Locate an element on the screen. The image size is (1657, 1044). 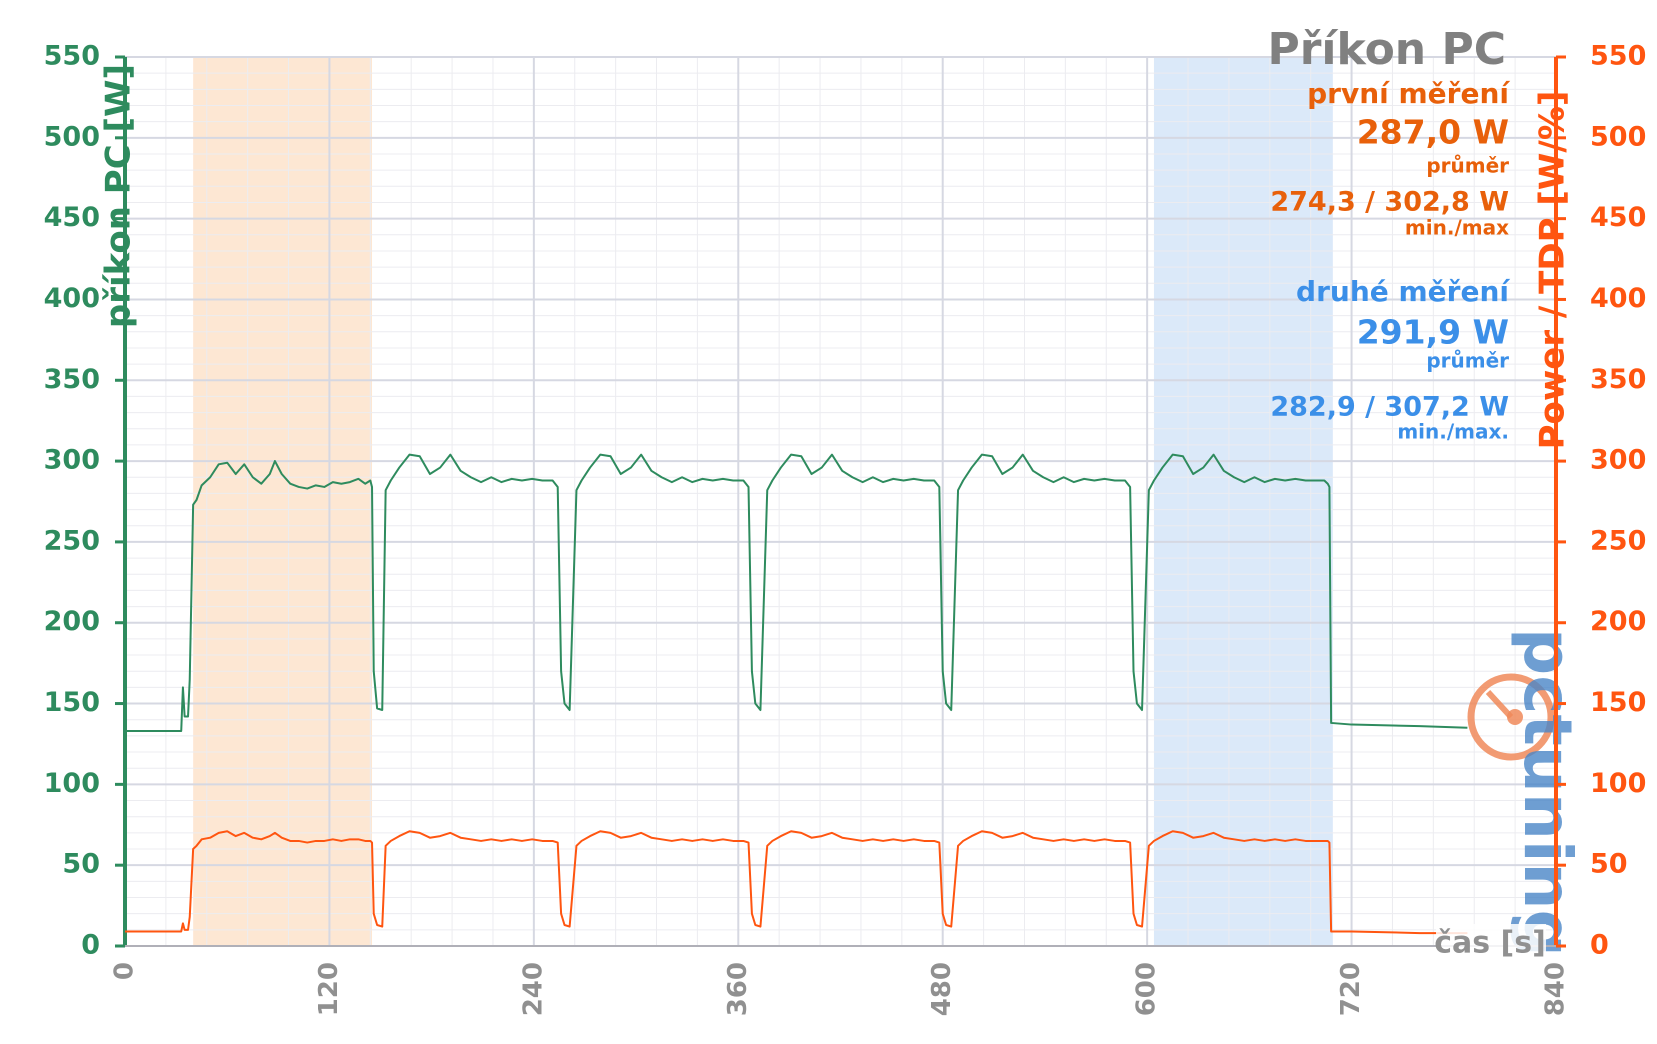
annotation: 287,0 W is located at coordinates (1433, 132).